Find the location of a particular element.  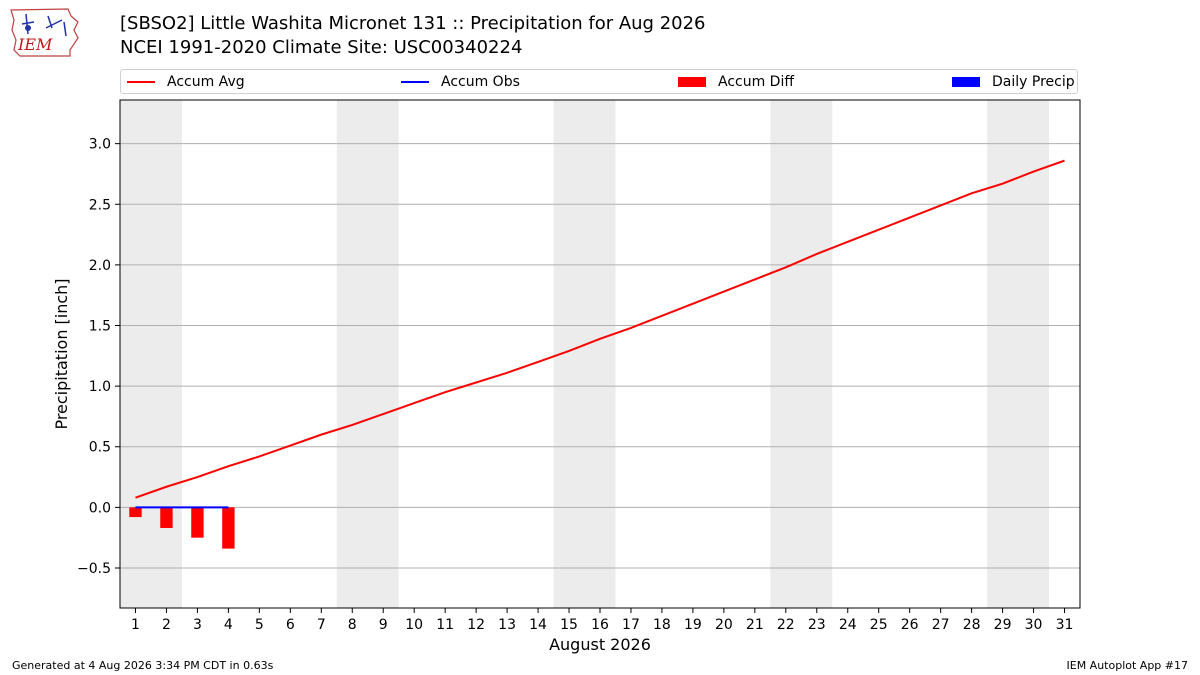

x-tick-label: 6 is located at coordinates (290, 625).